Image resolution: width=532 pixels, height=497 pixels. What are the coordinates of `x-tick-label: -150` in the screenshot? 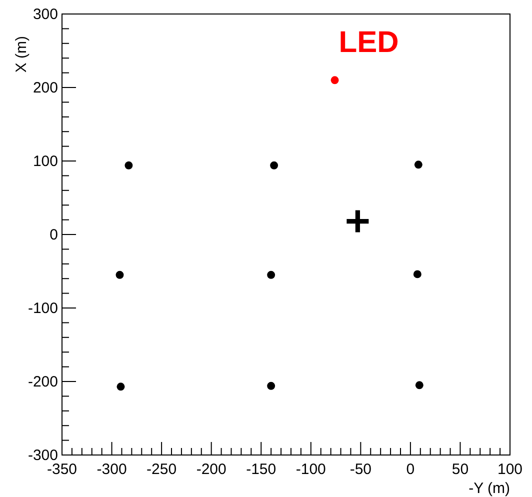 It's located at (261, 469).